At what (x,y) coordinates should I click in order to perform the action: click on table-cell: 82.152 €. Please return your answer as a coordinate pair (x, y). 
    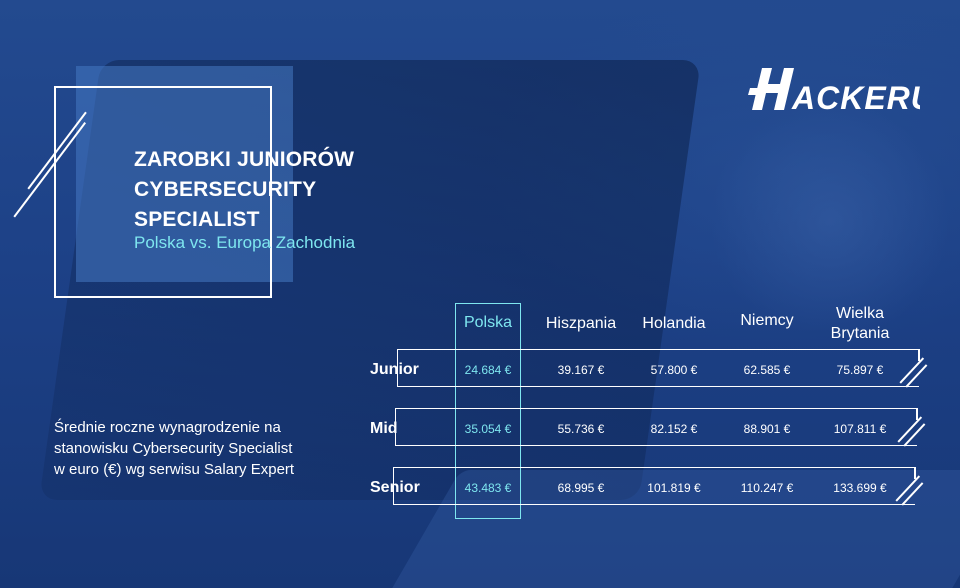
    Looking at the image, I should click on (674, 429).